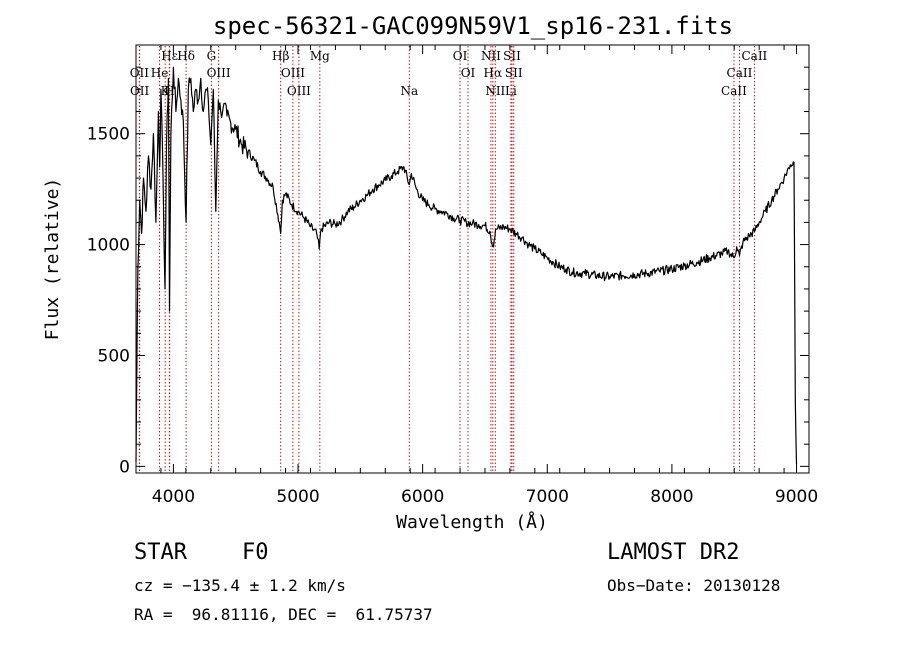  I want to click on x-tick-label: 5000, so click(297, 497).